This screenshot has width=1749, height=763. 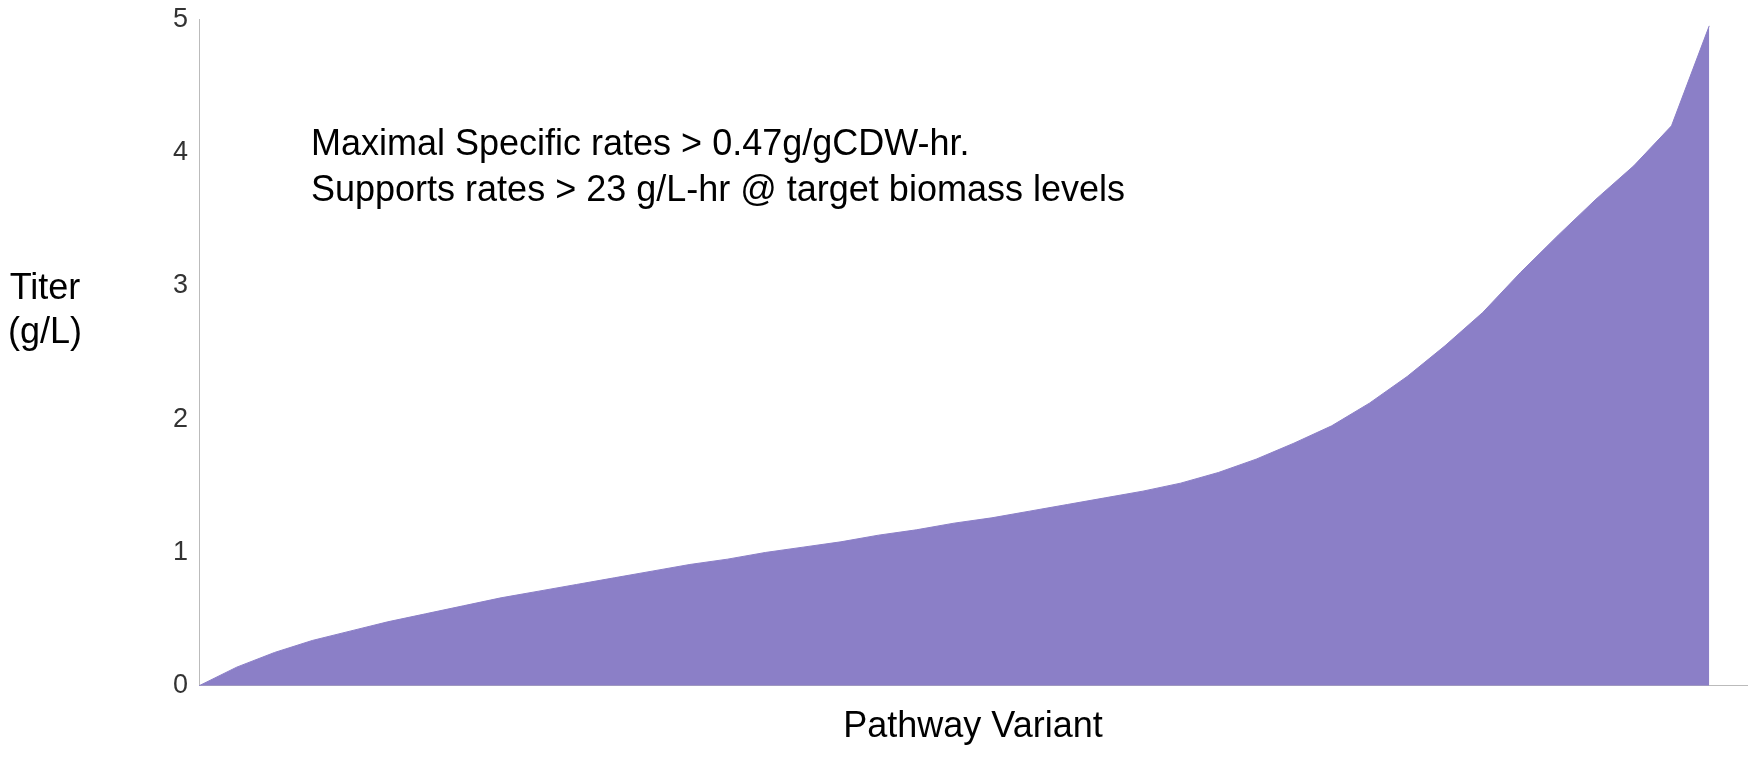 I want to click on y-axis-title: Titer (g/L), so click(x=45, y=309).